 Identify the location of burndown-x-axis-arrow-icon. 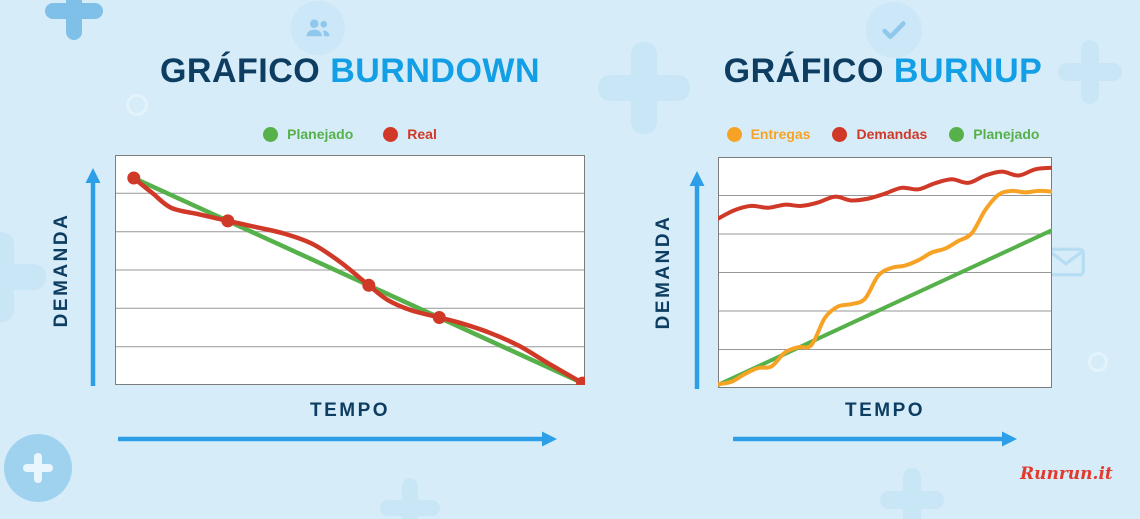
(337, 439).